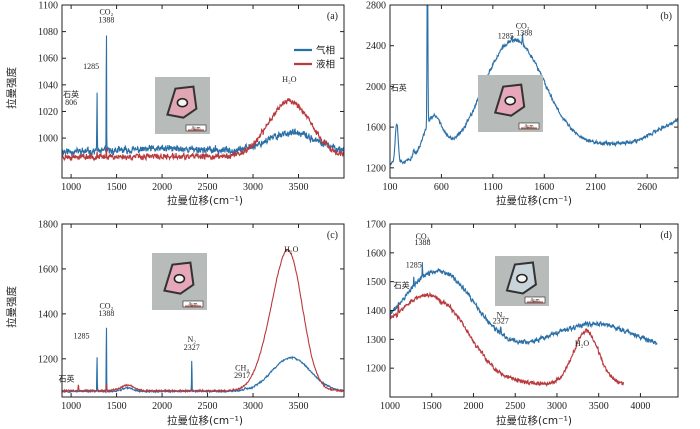 This screenshot has height=429, width=700. What do you see at coordinates (289, 79) in the screenshot?
I see `annotation-a: H₂O` at bounding box center [289, 79].